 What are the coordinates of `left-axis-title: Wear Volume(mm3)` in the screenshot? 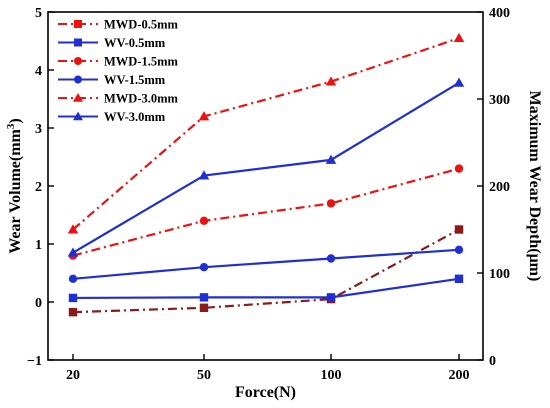 It's located at (14, 185).